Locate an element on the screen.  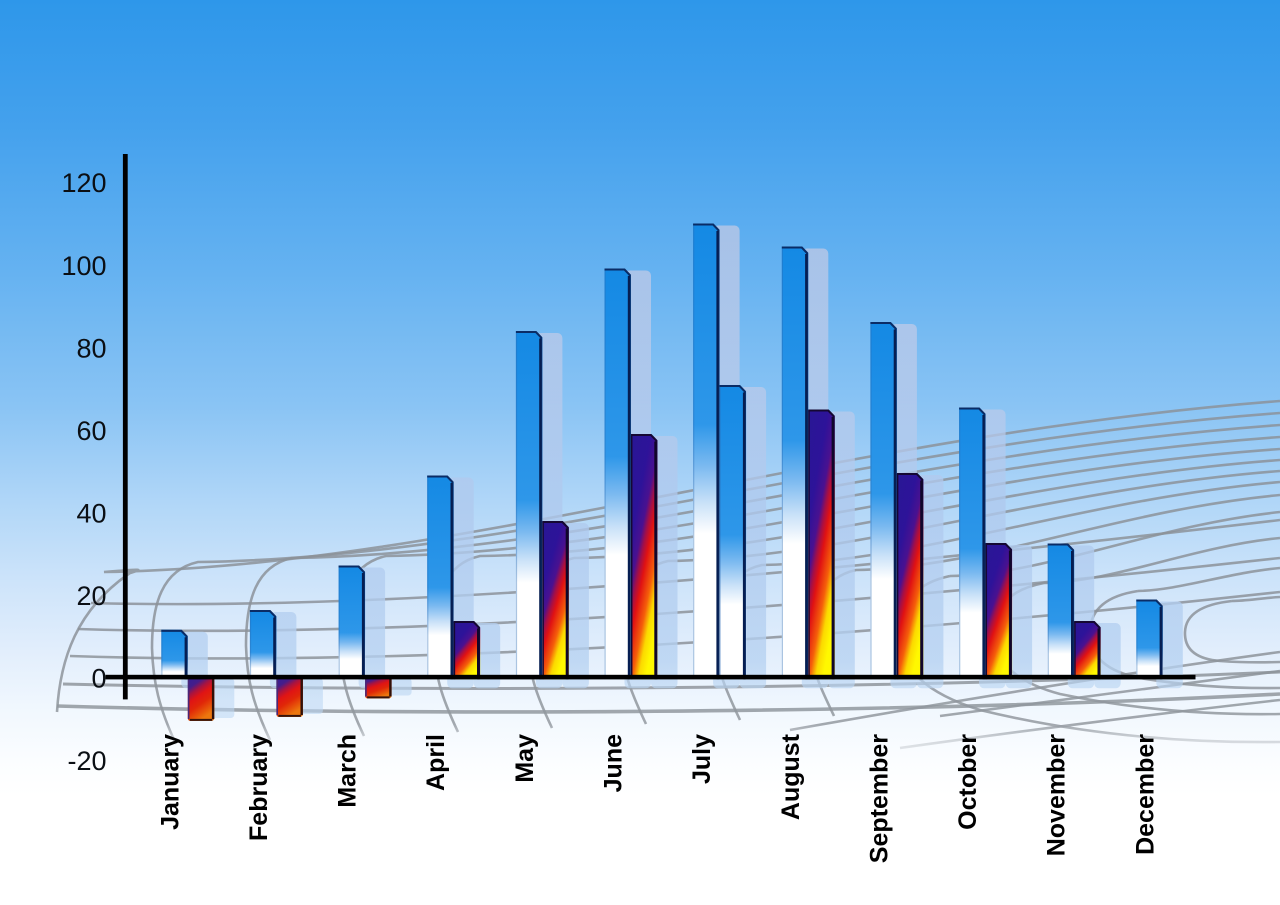
svg-text: April is located at coordinates (436, 762).